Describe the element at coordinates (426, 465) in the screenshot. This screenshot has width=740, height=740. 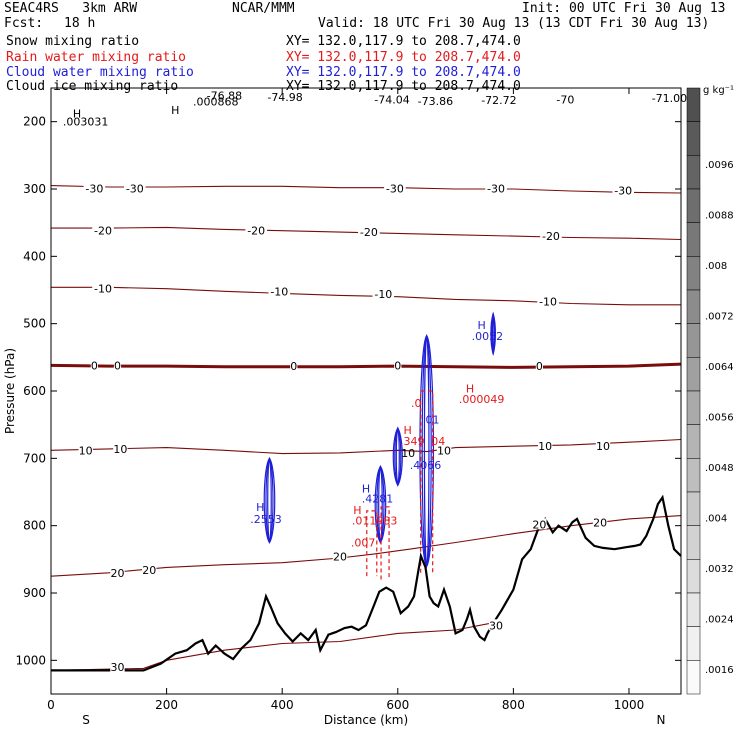
I see `annotation-14: .4066` at that location.